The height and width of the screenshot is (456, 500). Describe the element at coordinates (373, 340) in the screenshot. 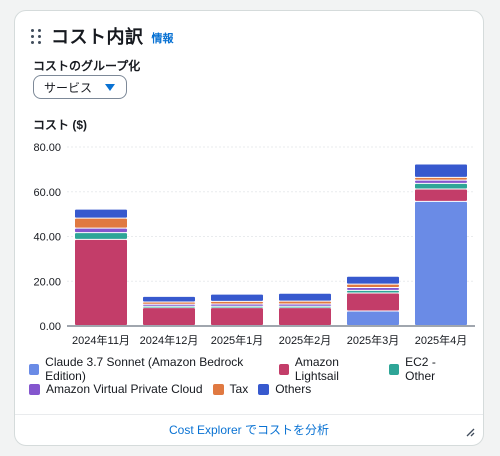

I see `x-tick-label: 2025年3月` at that location.